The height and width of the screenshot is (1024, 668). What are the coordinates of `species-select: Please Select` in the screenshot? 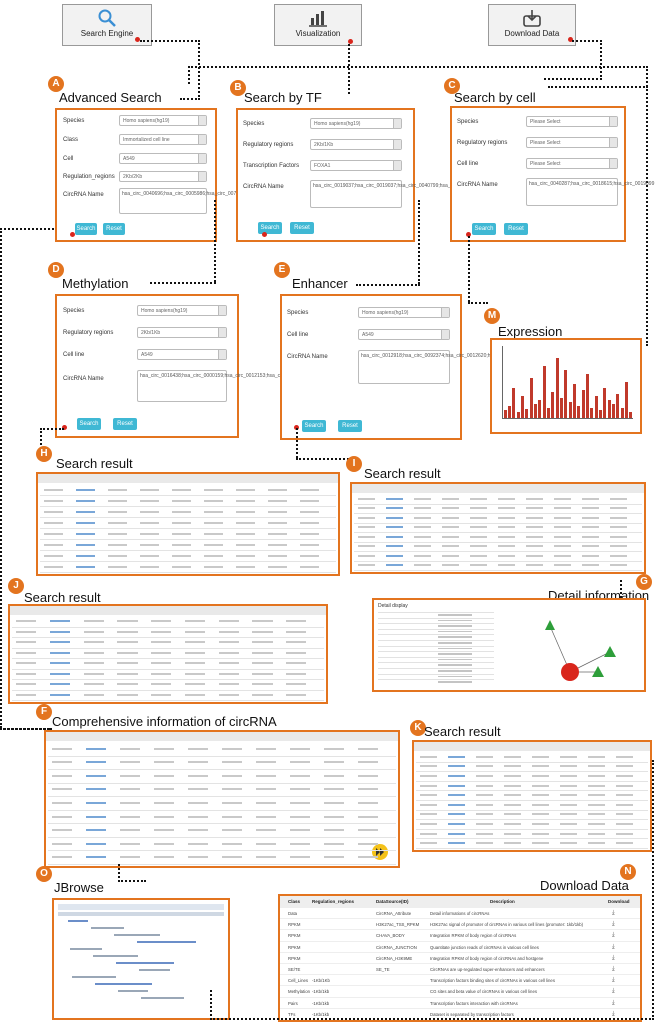 It's located at (572, 121).